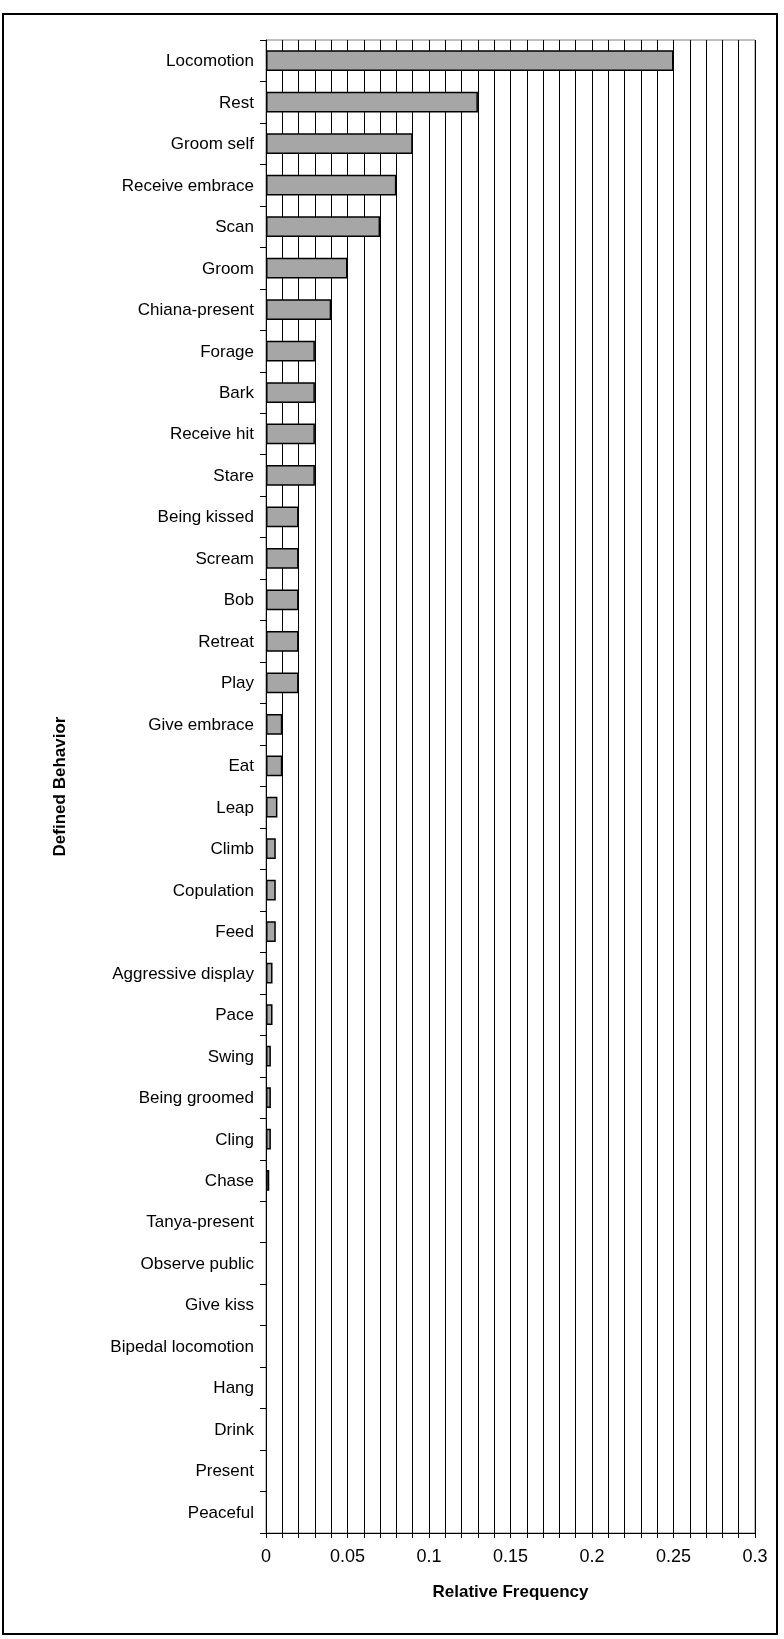  What do you see at coordinates (592, 1556) in the screenshot?
I see `x-tick-label: 0.2` at bounding box center [592, 1556].